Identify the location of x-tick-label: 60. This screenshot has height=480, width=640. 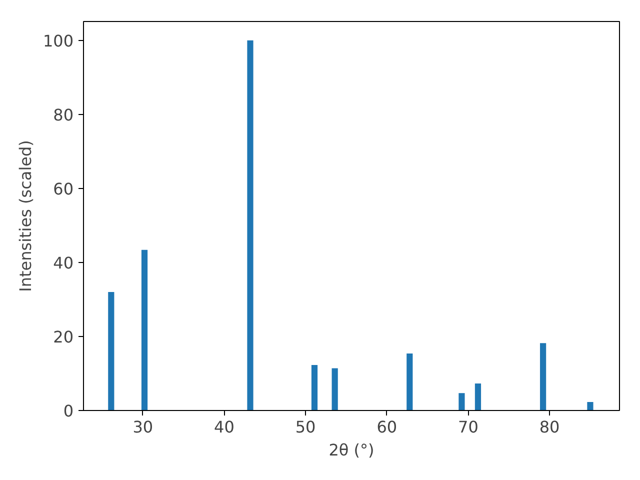
(387, 427).